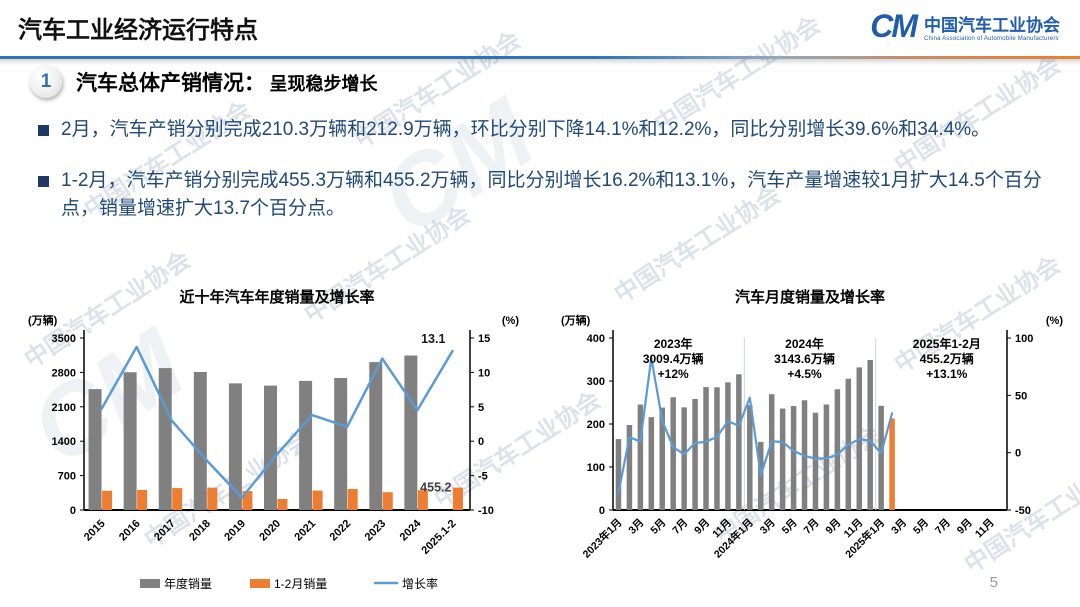 This screenshot has height=607, width=1080. What do you see at coordinates (804, 358) in the screenshot?
I see `svg-text: 3143.6万辆` at bounding box center [804, 358].